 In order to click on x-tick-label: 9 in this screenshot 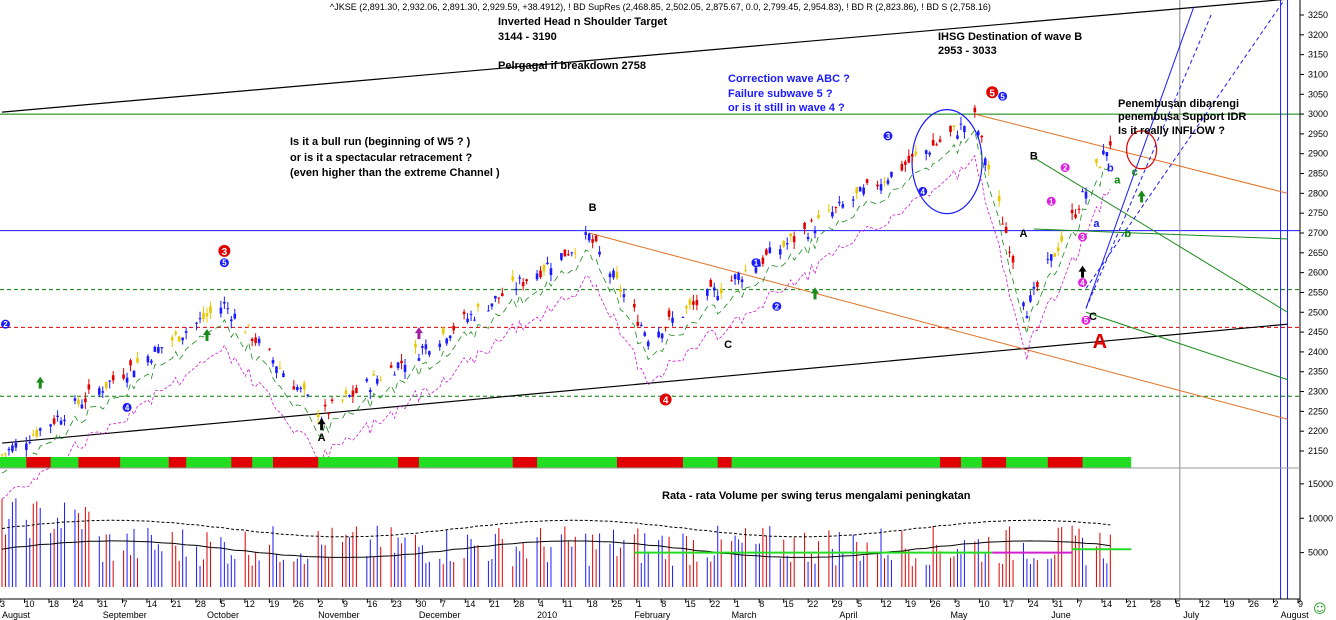, I will do `click(345, 604)`.